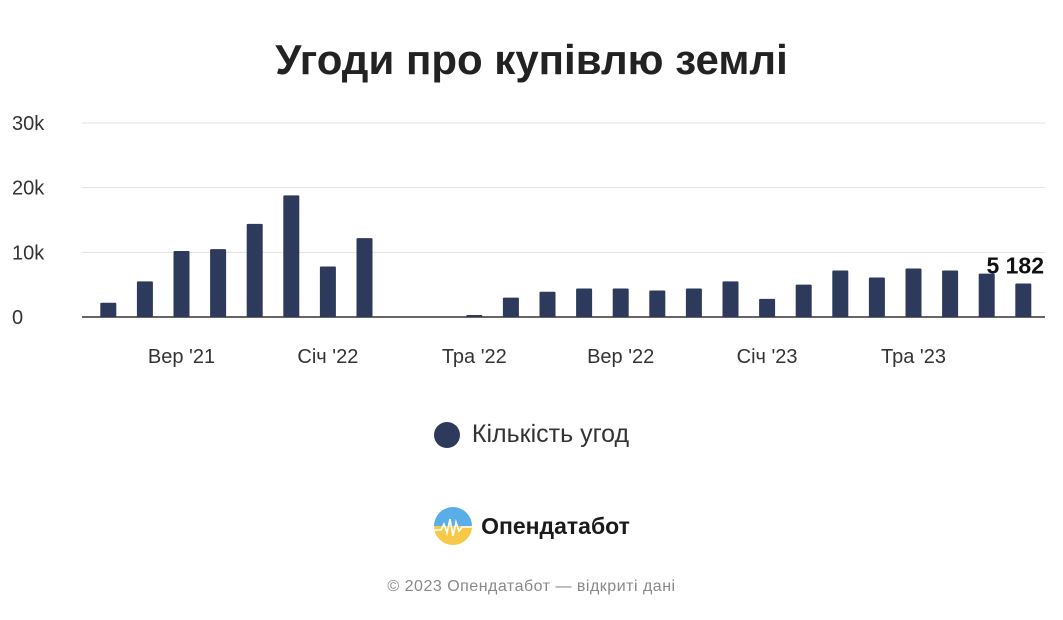 The width and height of the screenshot is (1063, 620). What do you see at coordinates (531, 586) in the screenshot?
I see `footer-copyright: © 2023 Опендатабот — відкриті дані` at bounding box center [531, 586].